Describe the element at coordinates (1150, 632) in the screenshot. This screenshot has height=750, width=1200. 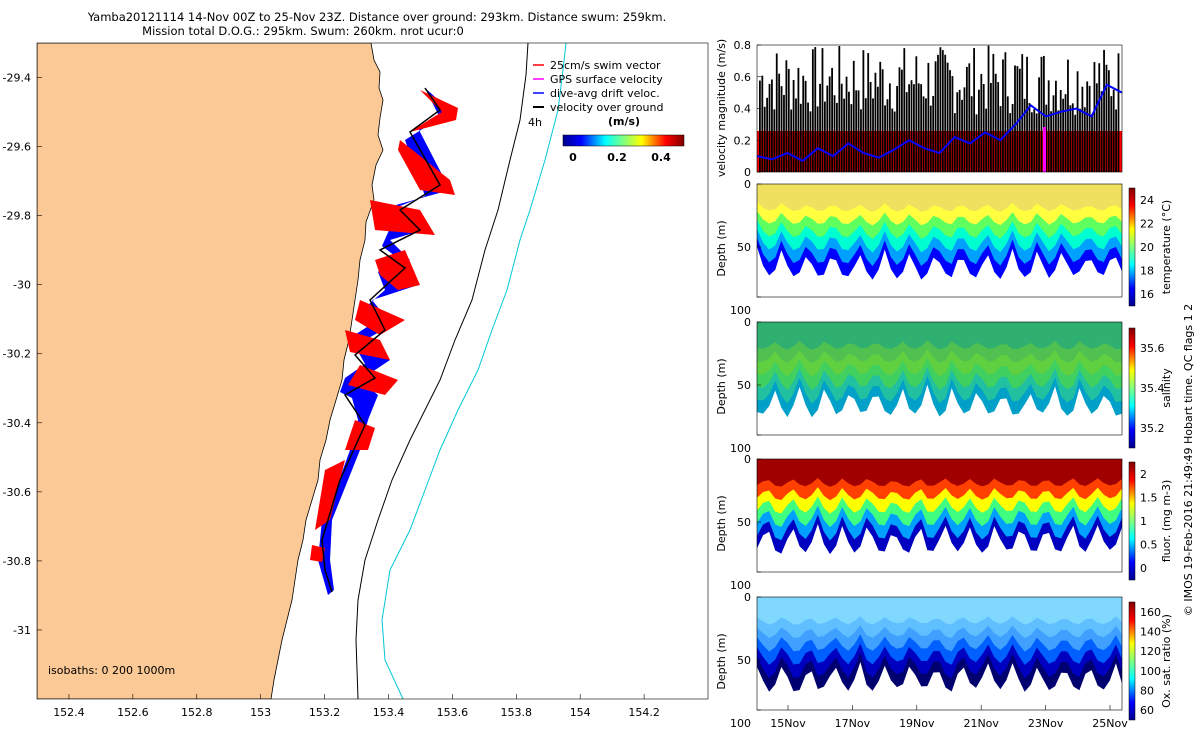
I see `colorbar-tick-label: 140` at that location.